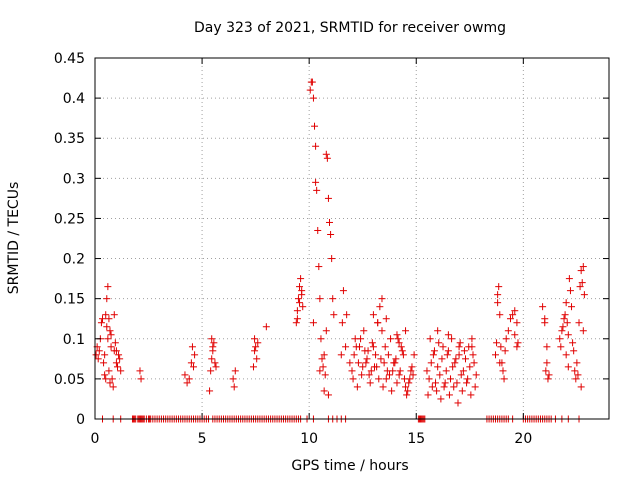 Image resolution: width=640 pixels, height=480 pixels. I want to click on y-tick-label: 0.4, so click(74, 99).